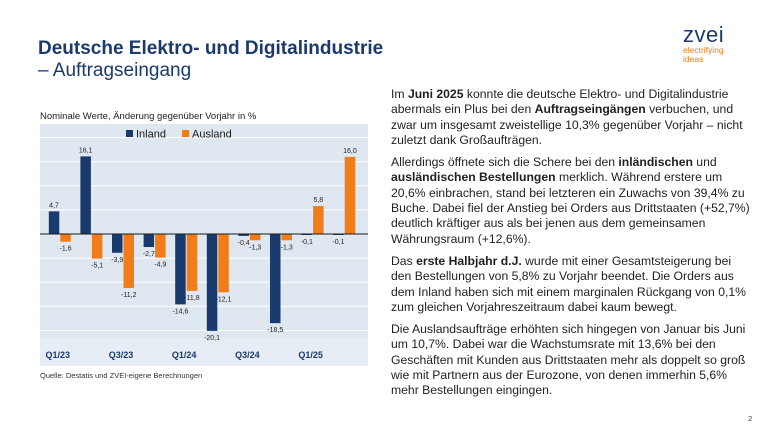 The width and height of the screenshot is (768, 430). Describe the element at coordinates (275, 330) in the screenshot. I see `data-label: -18,5` at that location.